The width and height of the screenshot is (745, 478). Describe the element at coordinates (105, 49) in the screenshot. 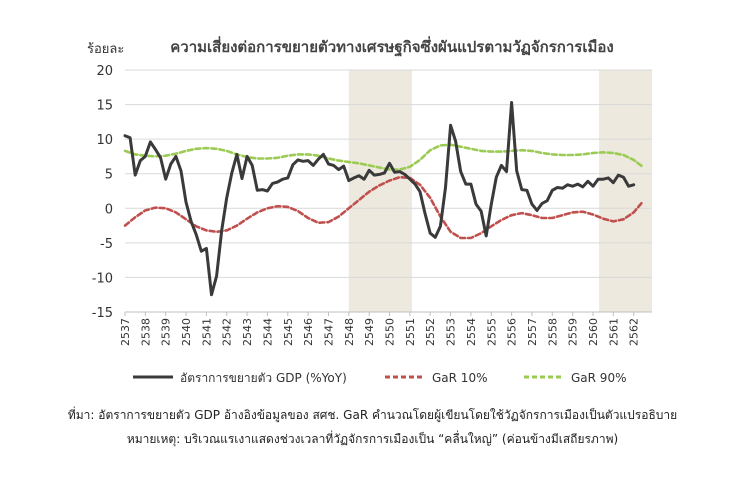

I see `y-axis-label: ร้อยละ` at that location.